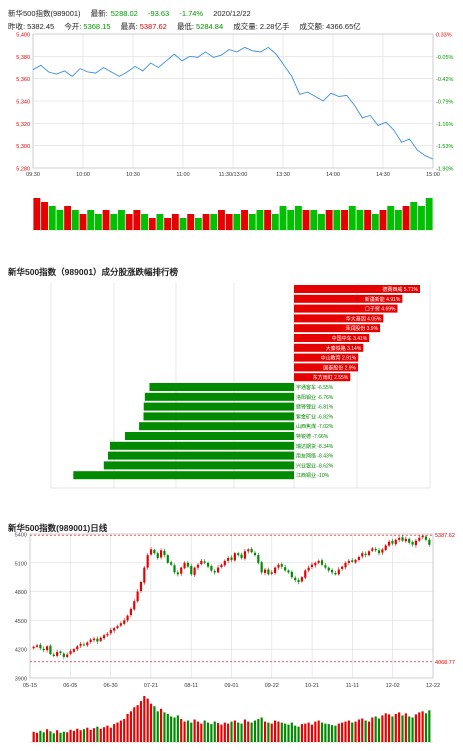 The height and width of the screenshot is (751, 463). What do you see at coordinates (315, 446) in the screenshot?
I see `rank-bar-label: 瑞达期货 -8.34%` at bounding box center [315, 446].